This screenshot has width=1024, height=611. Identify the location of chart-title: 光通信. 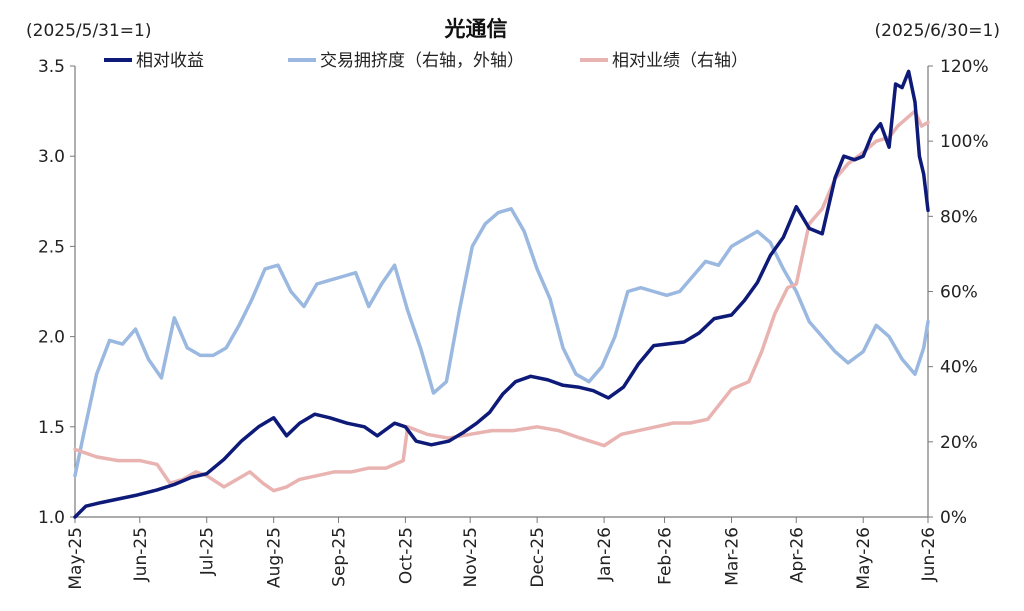
(476, 29).